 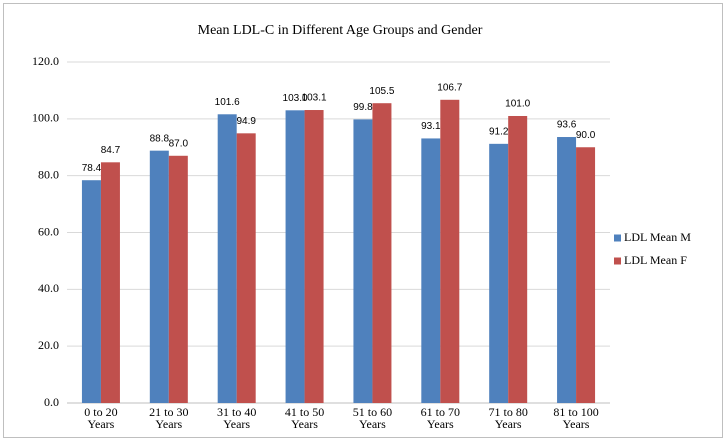 What do you see at coordinates (48, 345) in the screenshot?
I see `y-tick-label: 20.0` at bounding box center [48, 345].